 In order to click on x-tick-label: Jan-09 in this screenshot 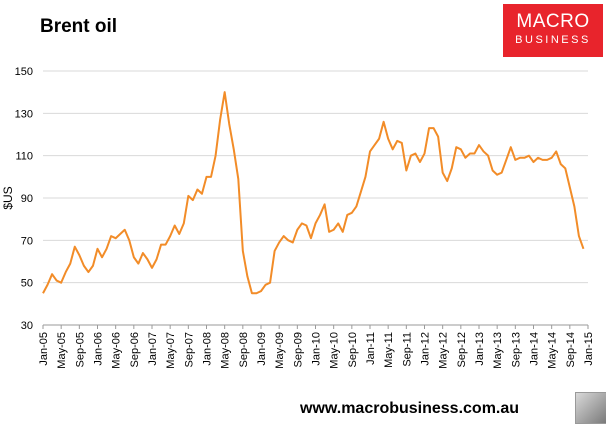, I will do `click(262, 349)`.